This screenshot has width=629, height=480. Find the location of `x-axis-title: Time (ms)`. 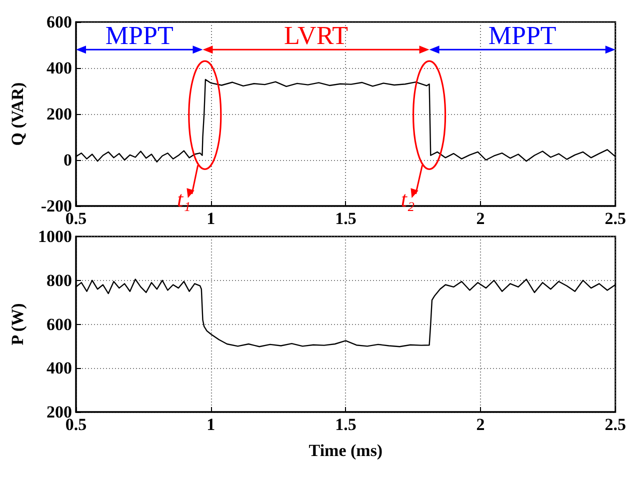

x-axis-title: Time (ms) is located at coordinates (345, 450).